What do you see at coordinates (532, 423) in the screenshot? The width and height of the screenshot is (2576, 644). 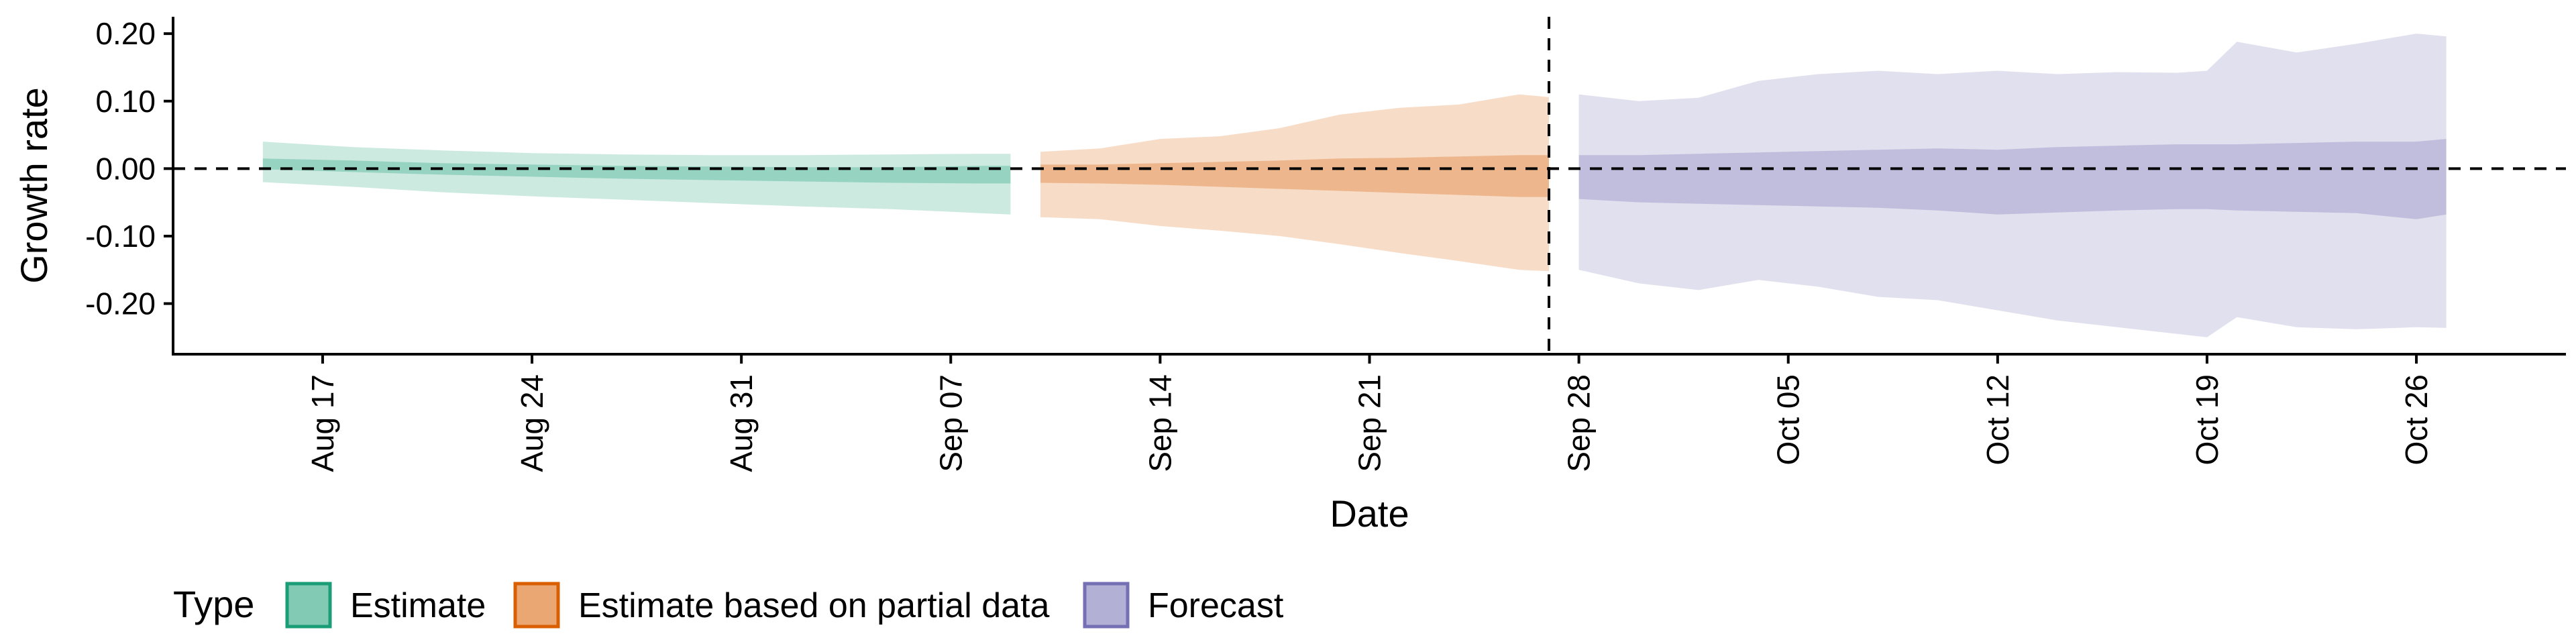 I see `x-tick-label: Aug 24` at bounding box center [532, 423].